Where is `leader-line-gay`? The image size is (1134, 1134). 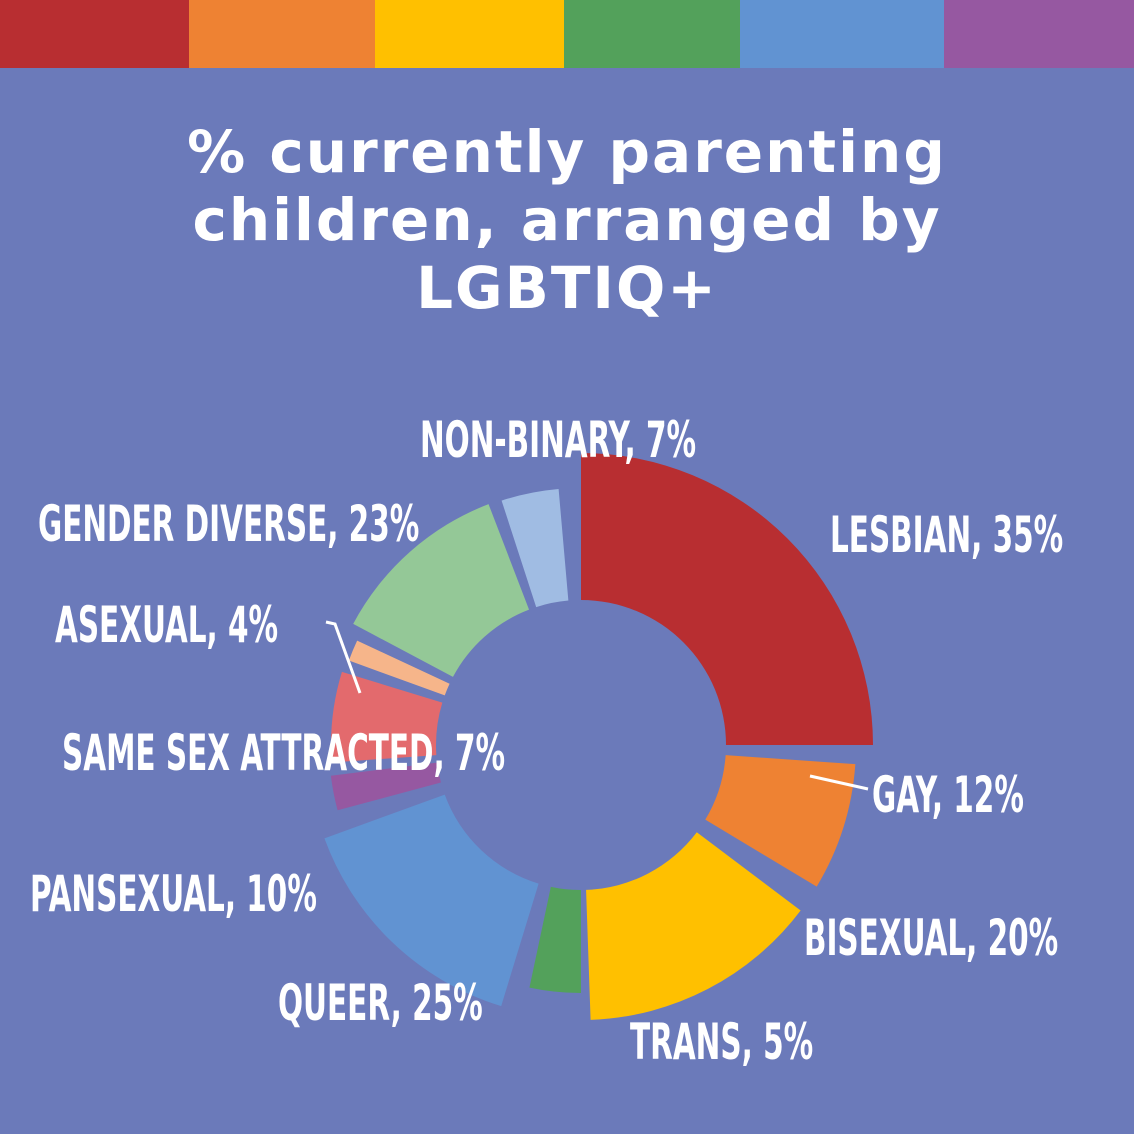
leader-line-gay is located at coordinates (839, 782).